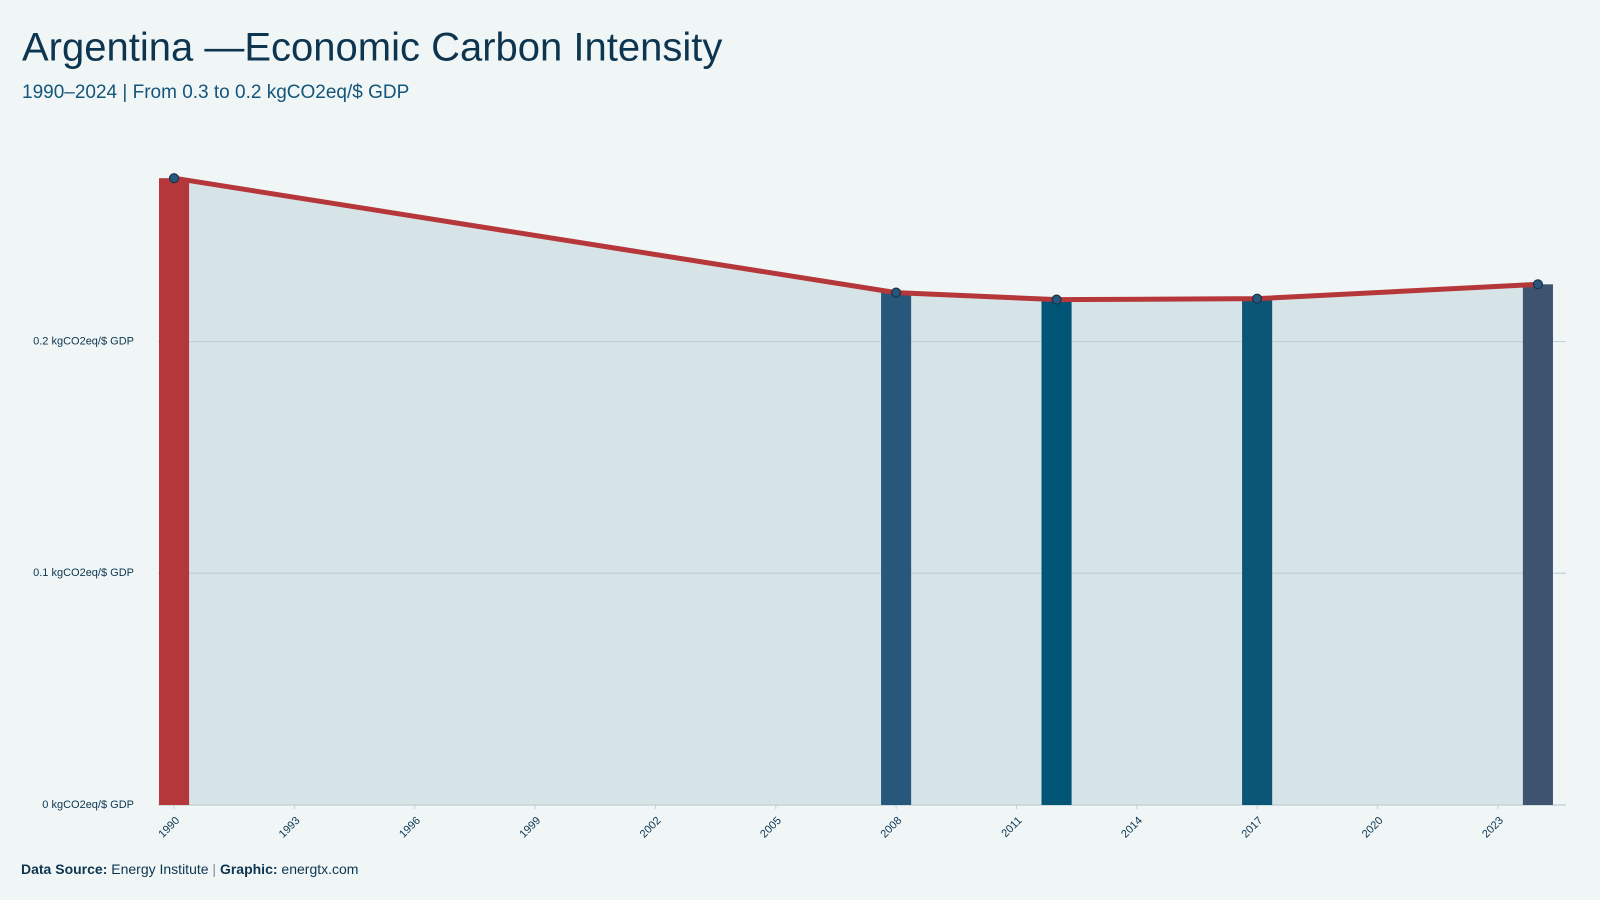 Image resolution: width=1600 pixels, height=900 pixels. I want to click on graphic: energtx.com, so click(319, 869).